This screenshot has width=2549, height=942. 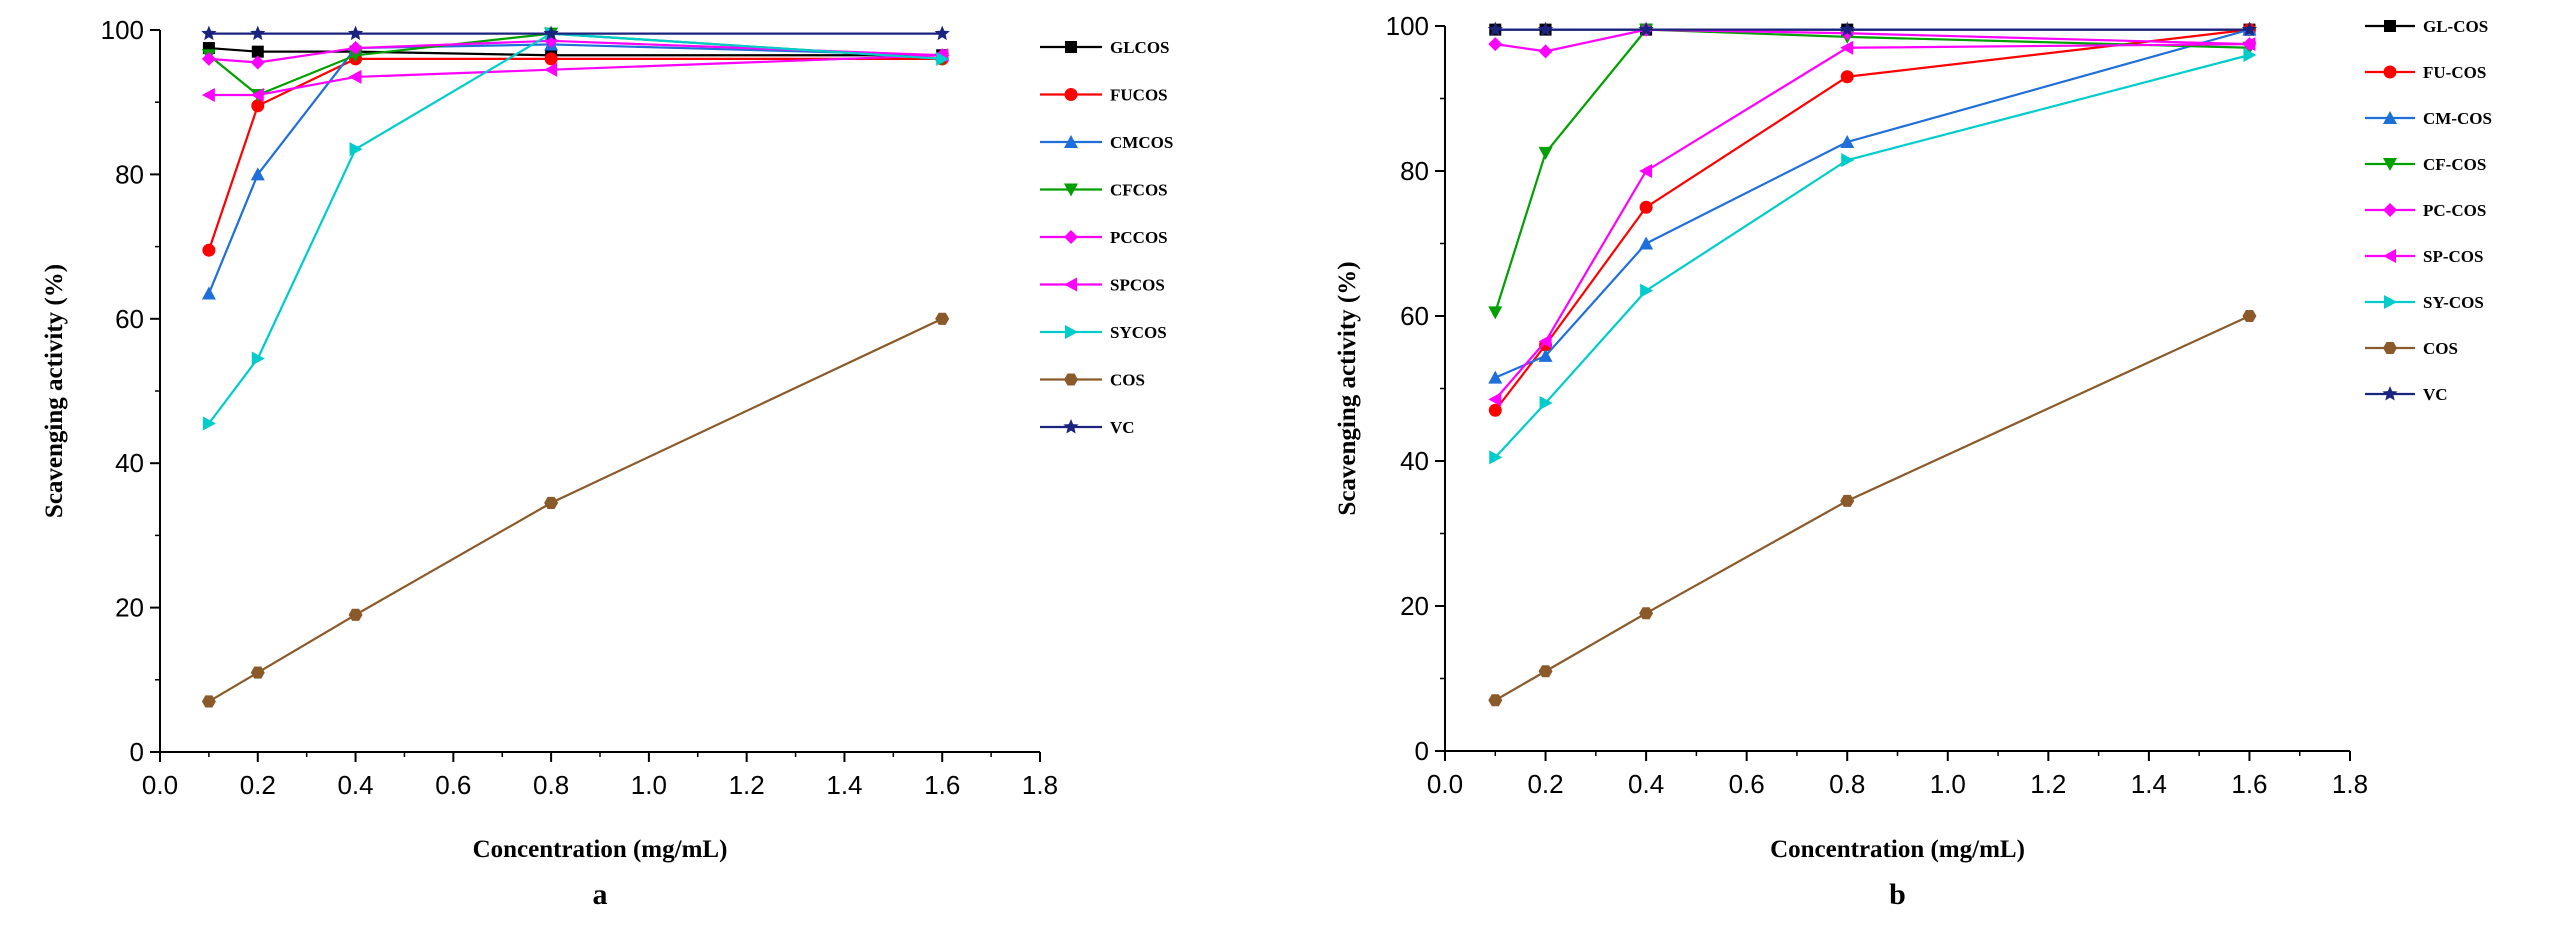 I want to click on x-tick-label: 1.0, so click(x=649, y=785).